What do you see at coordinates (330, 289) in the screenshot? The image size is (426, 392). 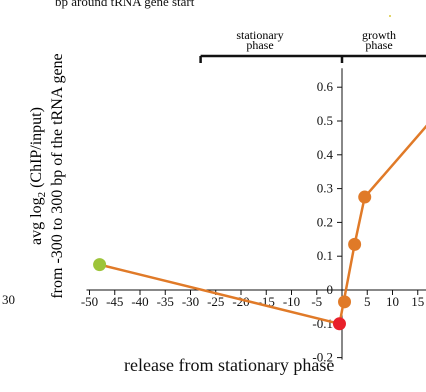 I see `y-tick-label: 0` at bounding box center [330, 289].